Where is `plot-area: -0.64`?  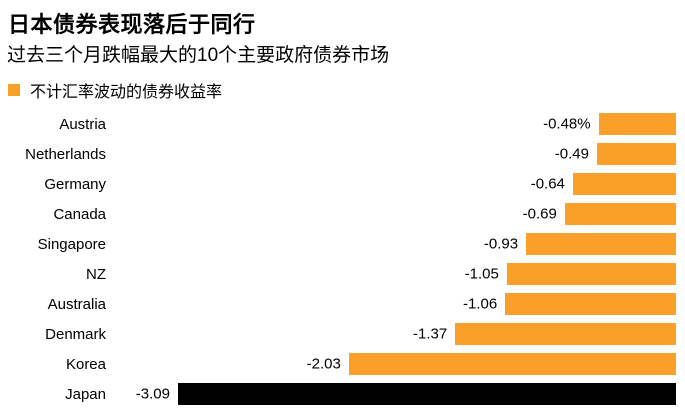 plot-area: -0.64 is located at coordinates (391, 184).